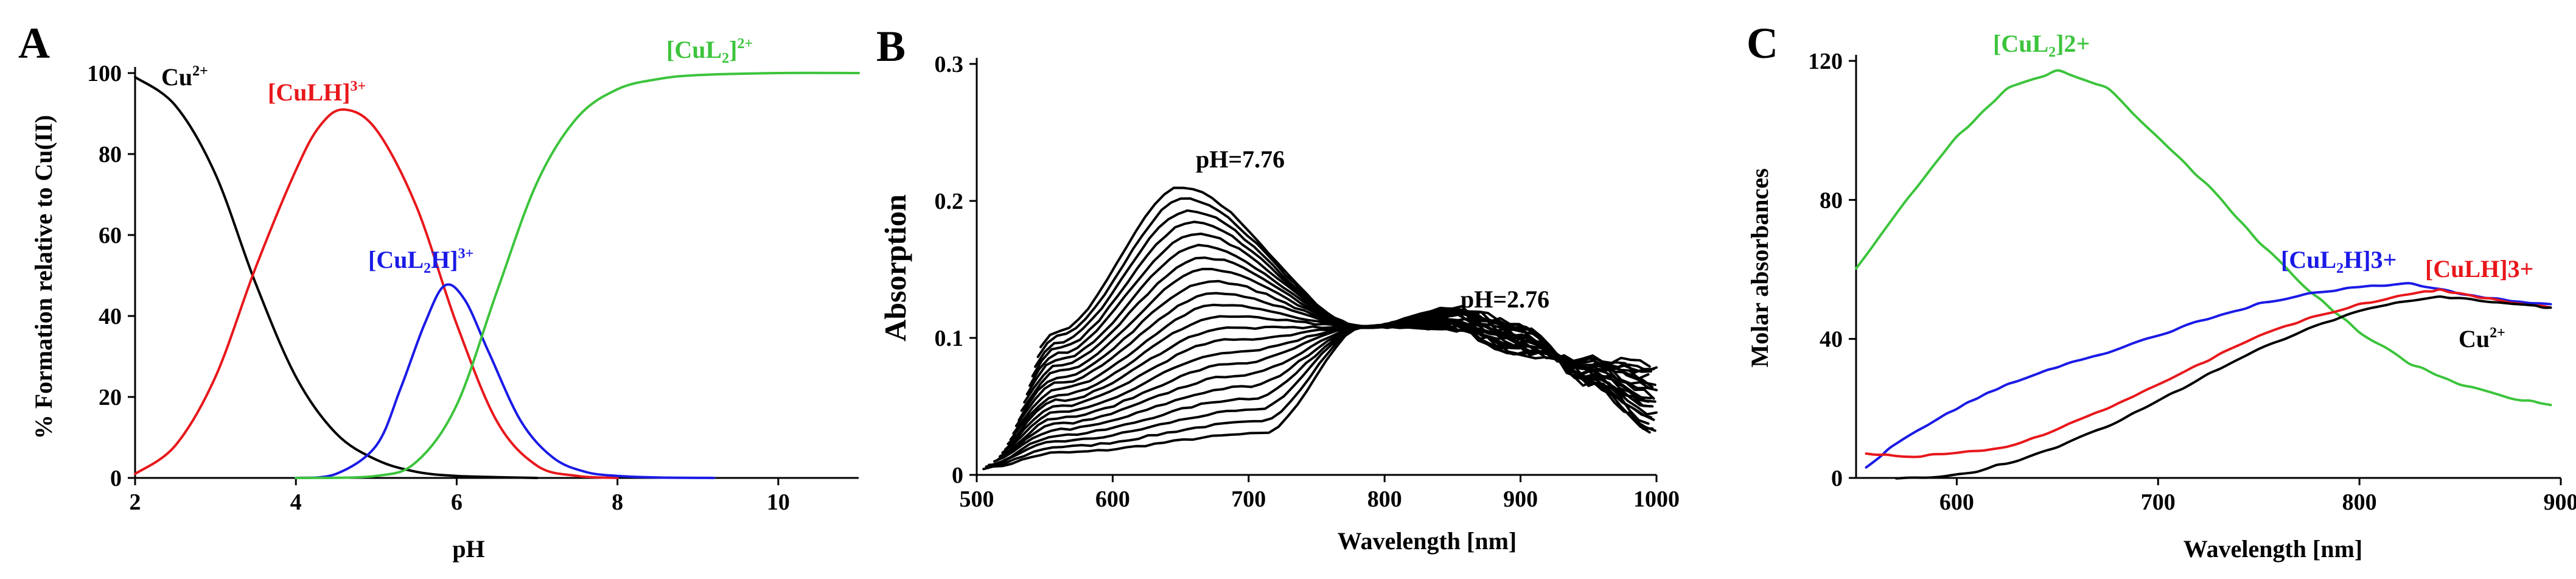 This screenshot has width=2576, height=579. Describe the element at coordinates (1825, 61) in the screenshot. I see `panel-c-y-tick-label: 120` at that location.